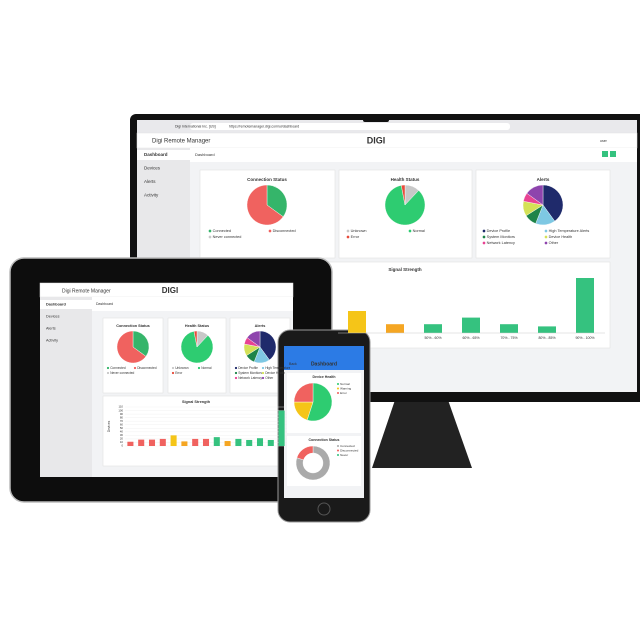 This screenshot has width=640, height=640. Describe the element at coordinates (182, 368) in the screenshot. I see `legend-label: Unknown` at that location.